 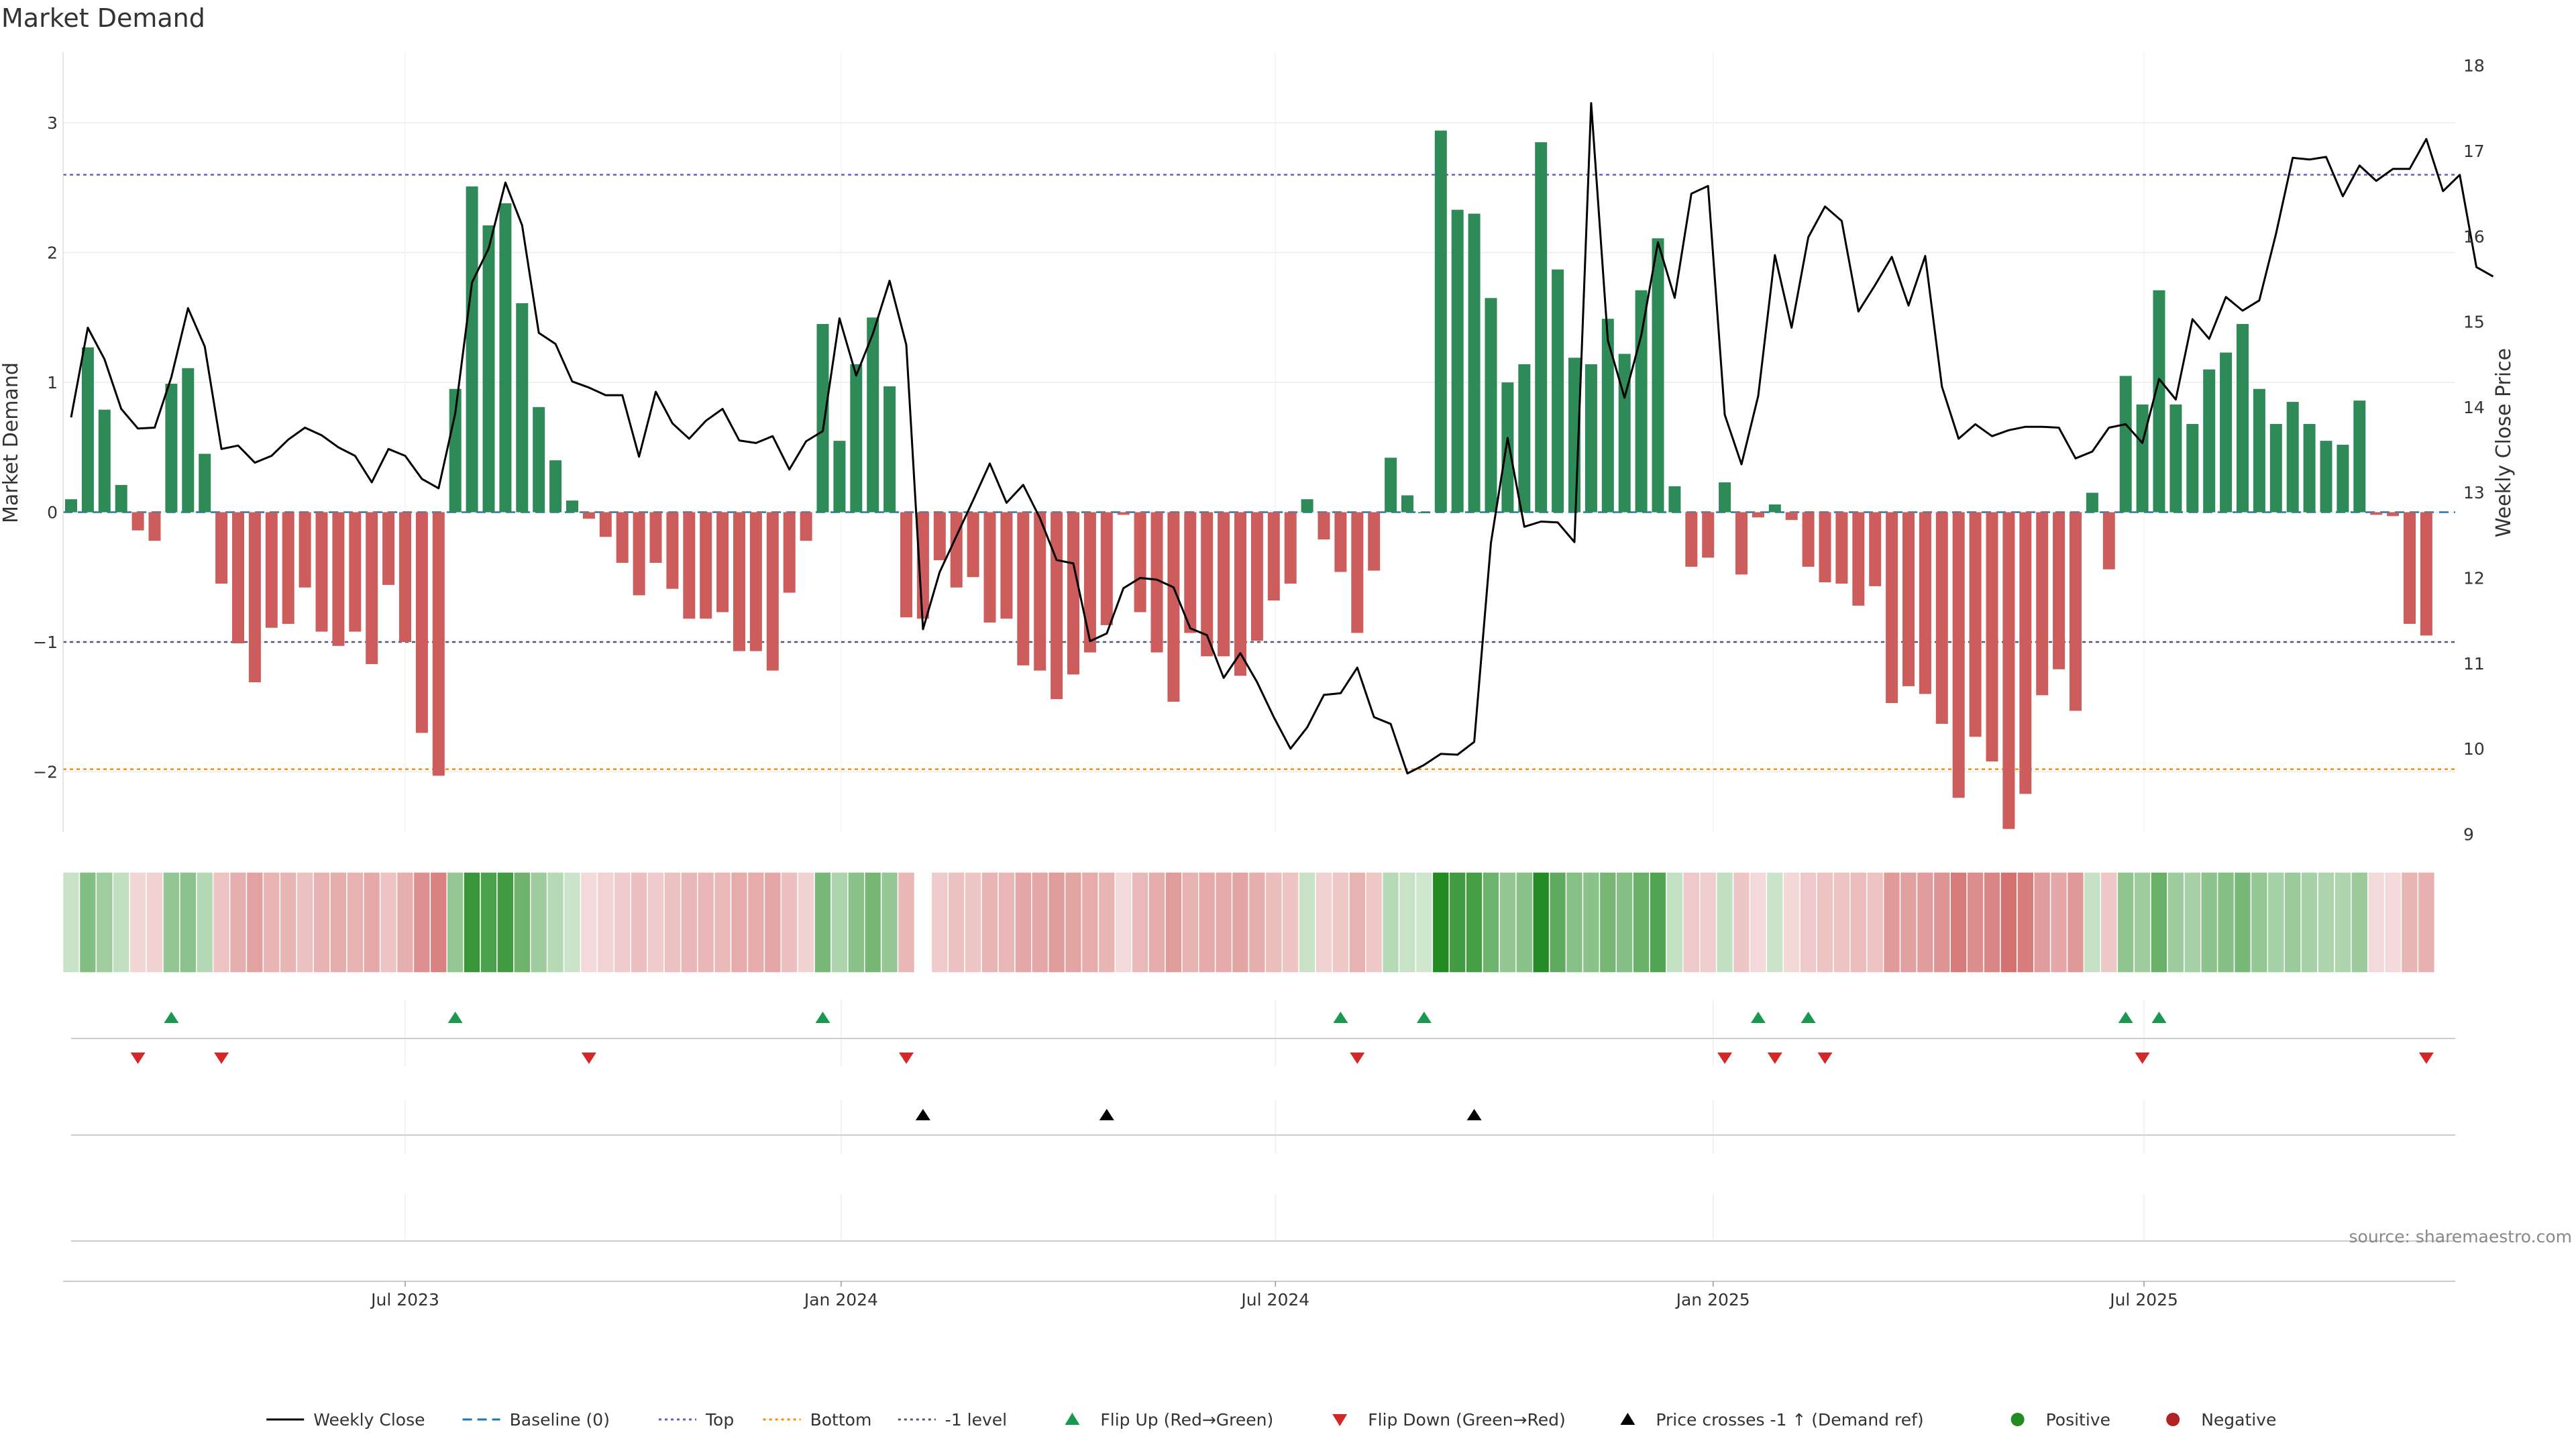 I want to click on legend-label: Weekly Close, so click(x=369, y=1420).